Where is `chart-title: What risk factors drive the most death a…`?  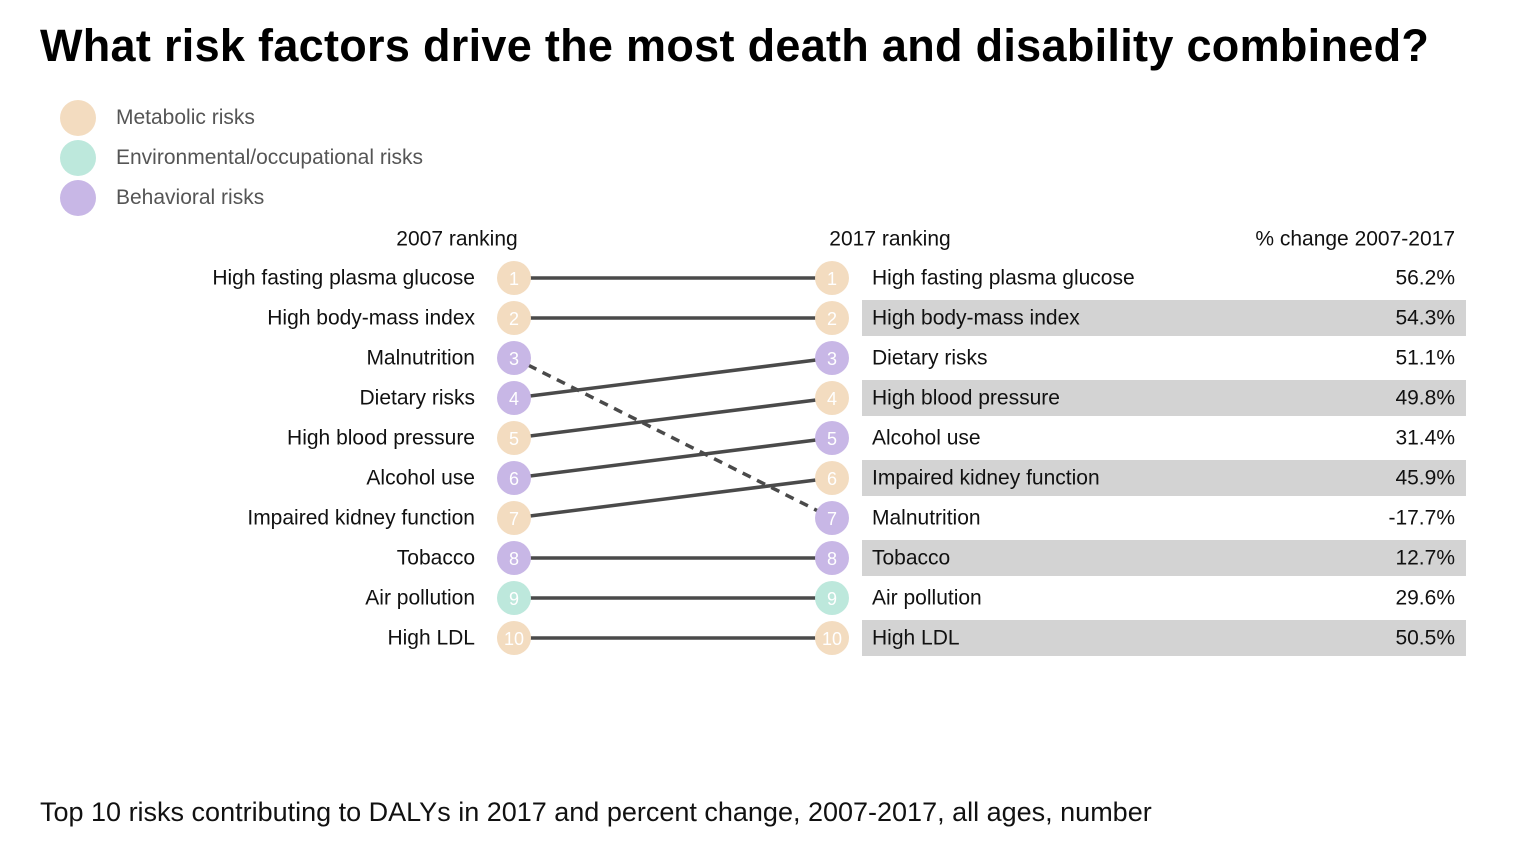
chart-title: What risk factors drive the most death a… is located at coordinates (735, 45).